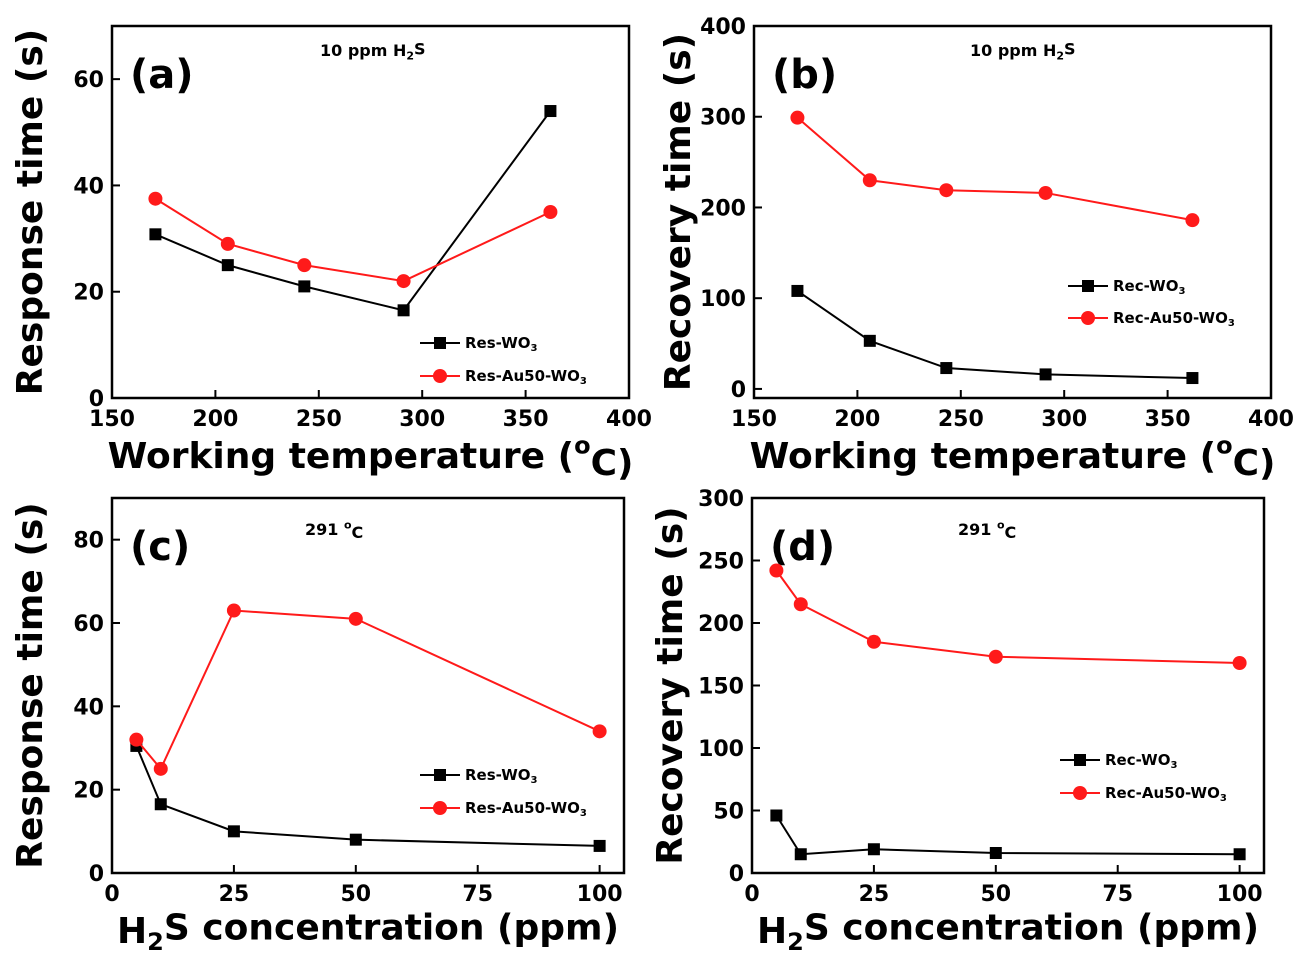  I want to click on legend-label-main: Res-WO, so click(498, 343).